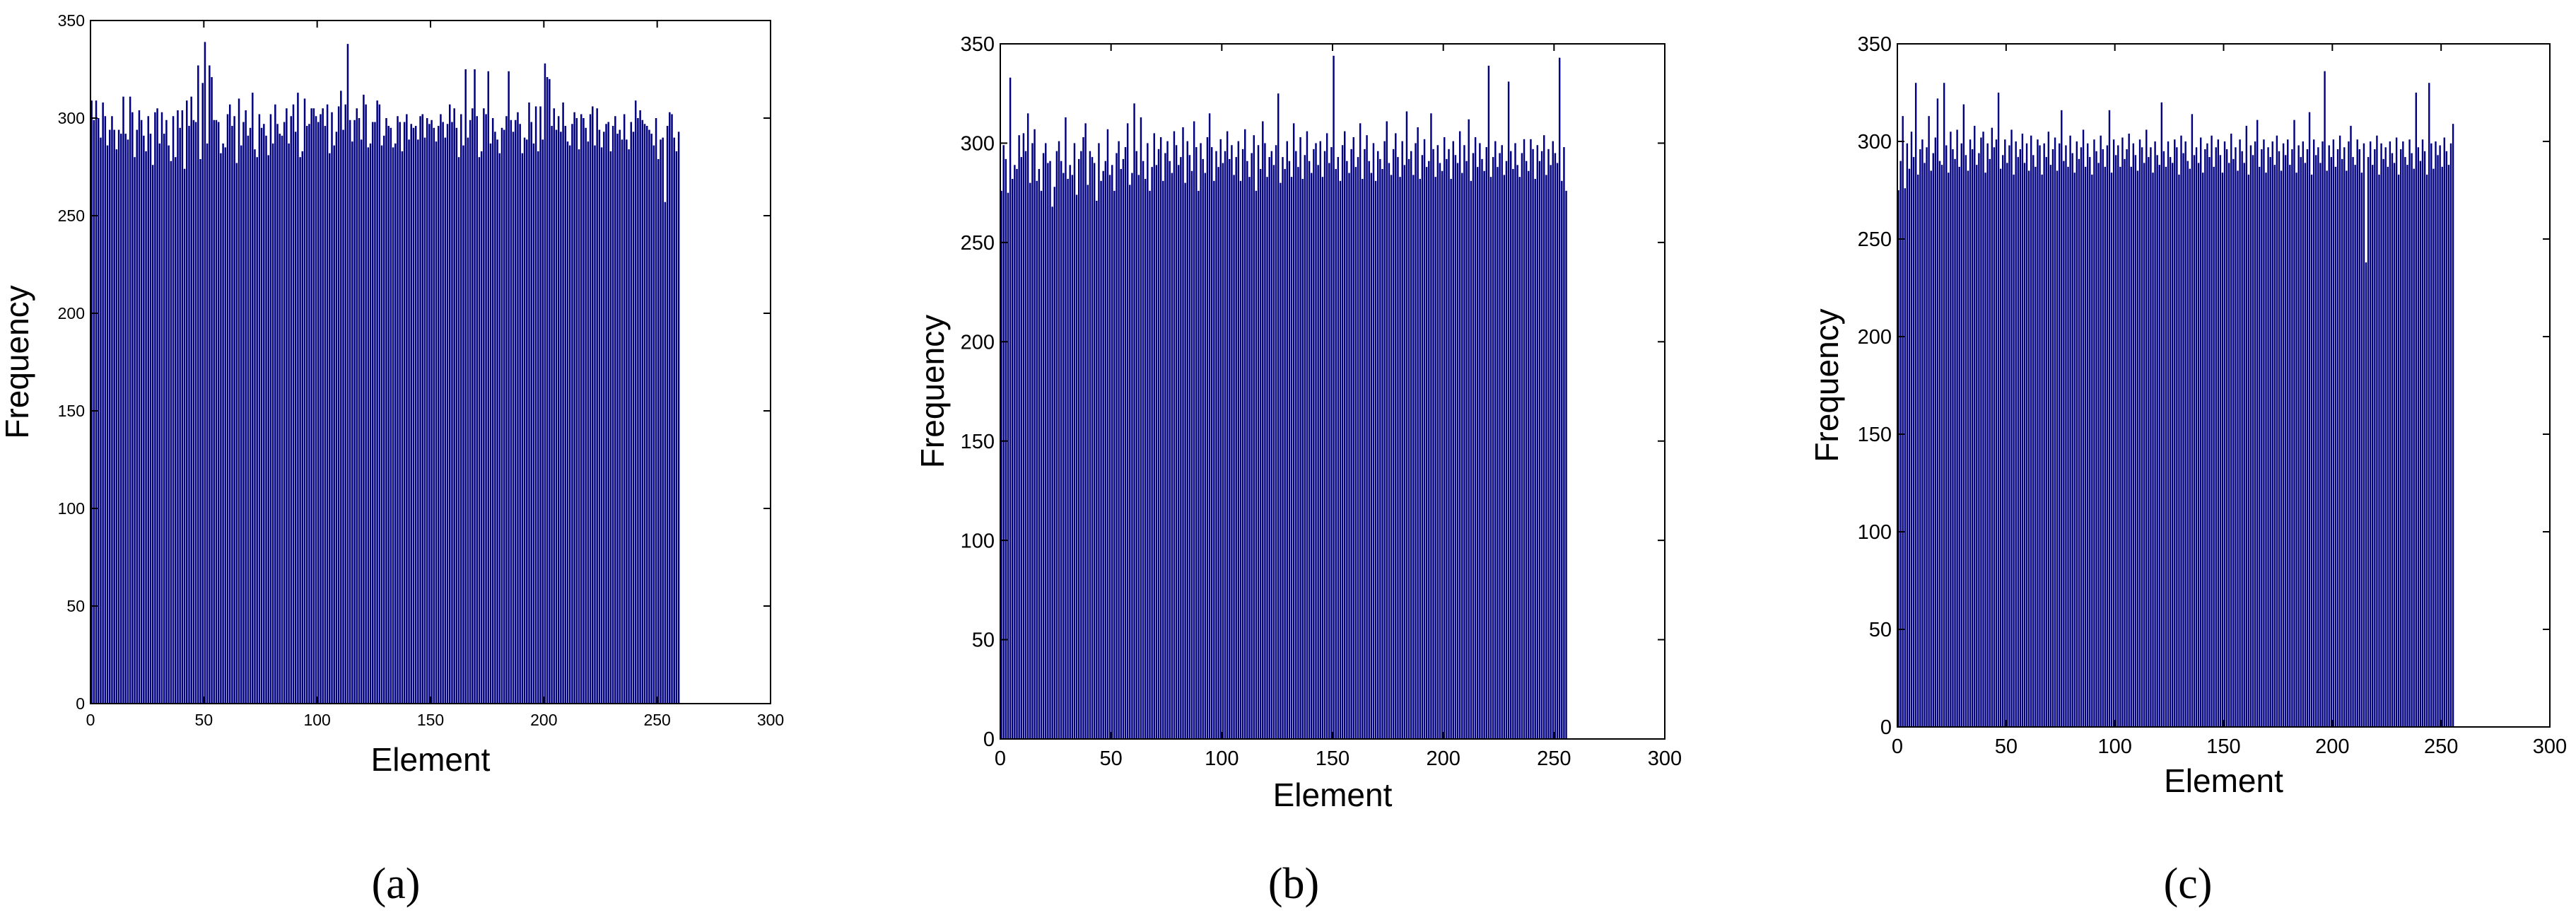 This screenshot has height=920, width=2576. I want to click on x-tick-label: 250, so click(656, 720).